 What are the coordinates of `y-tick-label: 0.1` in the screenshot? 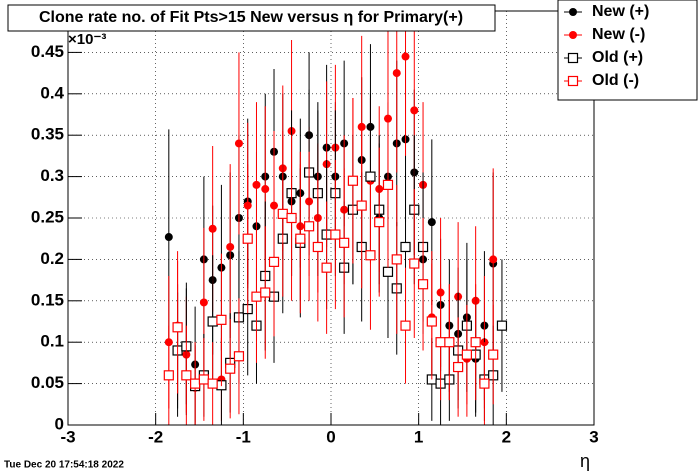 It's located at (52, 341).